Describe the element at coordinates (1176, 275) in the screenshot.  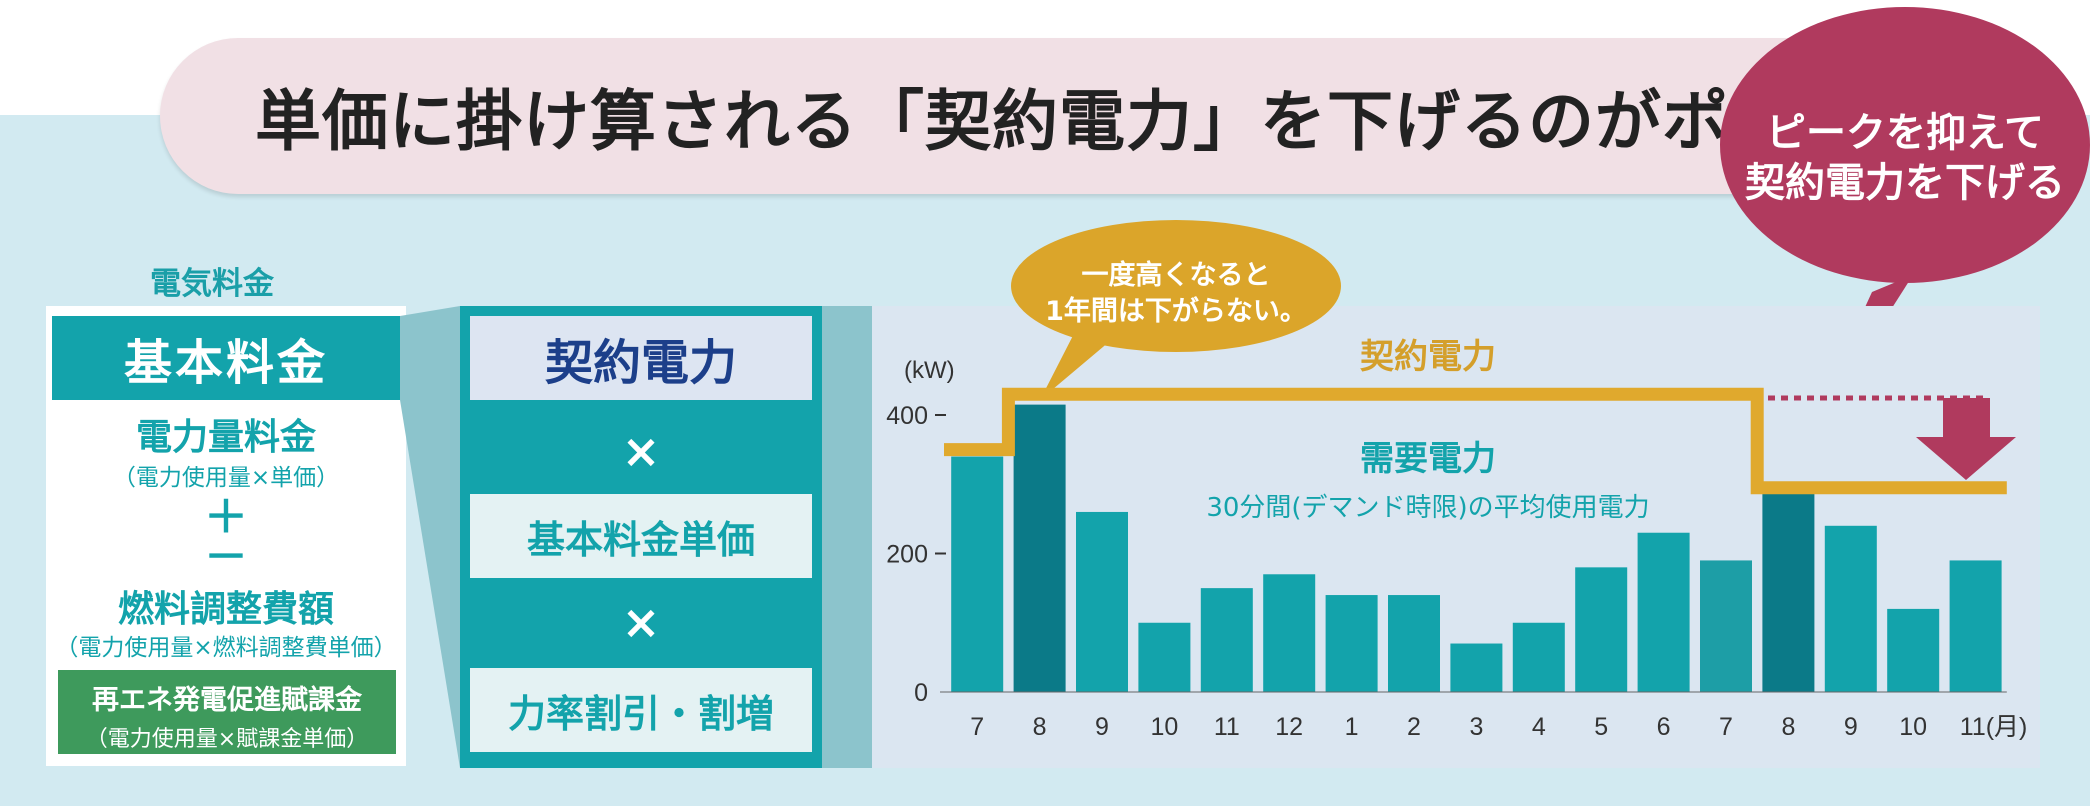
I see `once-callout-line1: 一度高くなると` at that location.